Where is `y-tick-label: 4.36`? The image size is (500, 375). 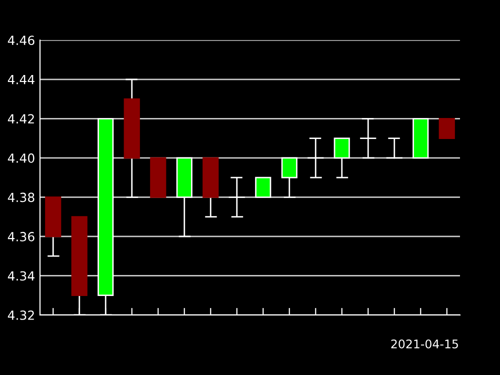 y-tick-label: 4.36 is located at coordinates (21, 237).